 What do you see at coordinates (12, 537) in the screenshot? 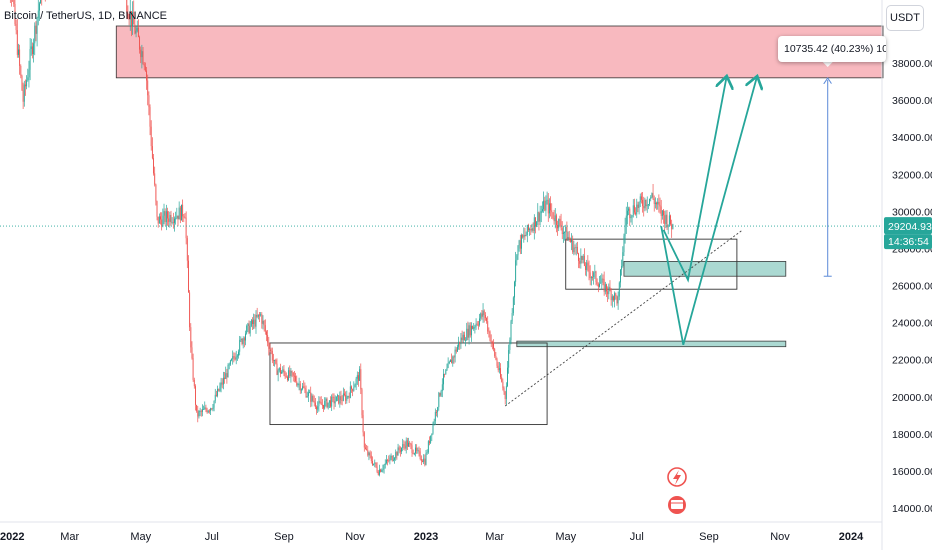
I see `x-tick-label: 2022` at bounding box center [12, 537].